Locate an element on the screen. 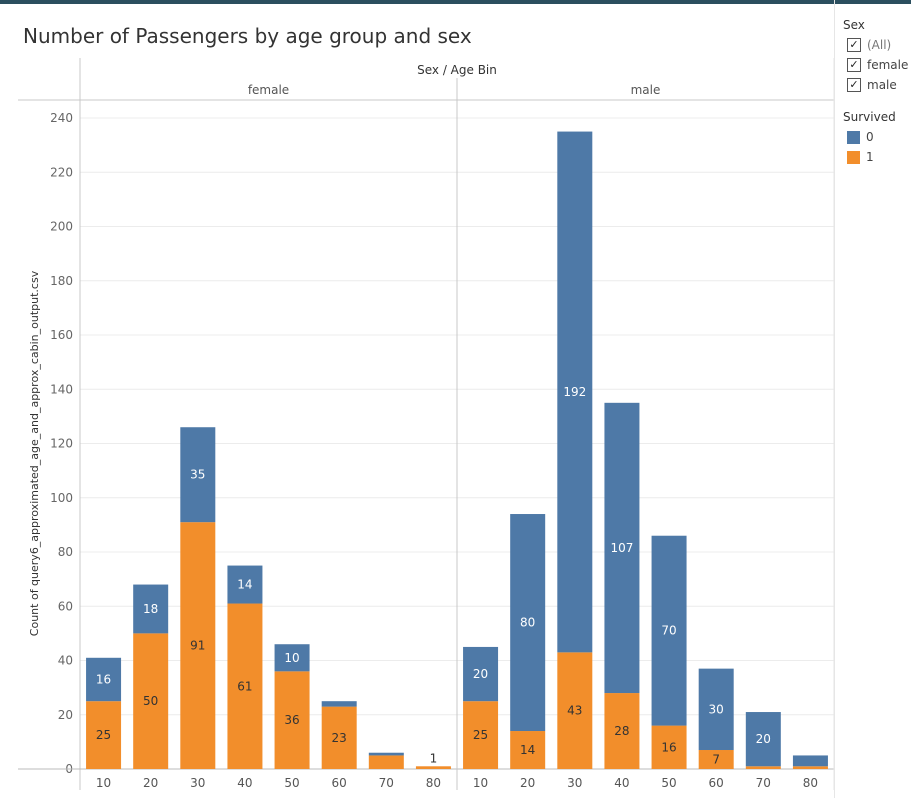 The width and height of the screenshot is (911, 798). y-tick-label: 60 is located at coordinates (65, 606).